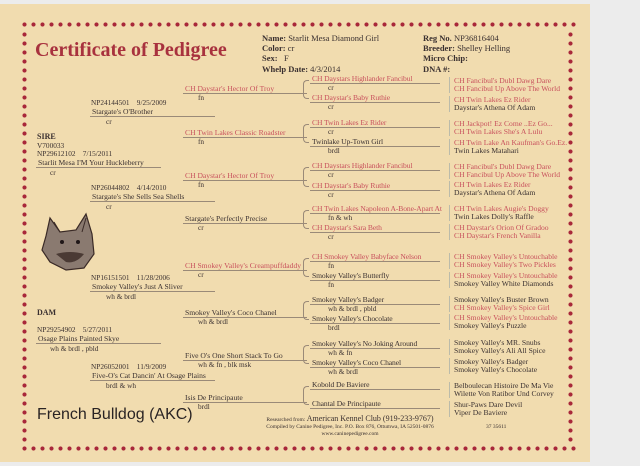 Image resolution: width=640 pixels, height=466 pixels. What do you see at coordinates (75, 153) in the screenshot?
I see `parent-reg: NP29612102 7/15/2011` at bounding box center [75, 153].